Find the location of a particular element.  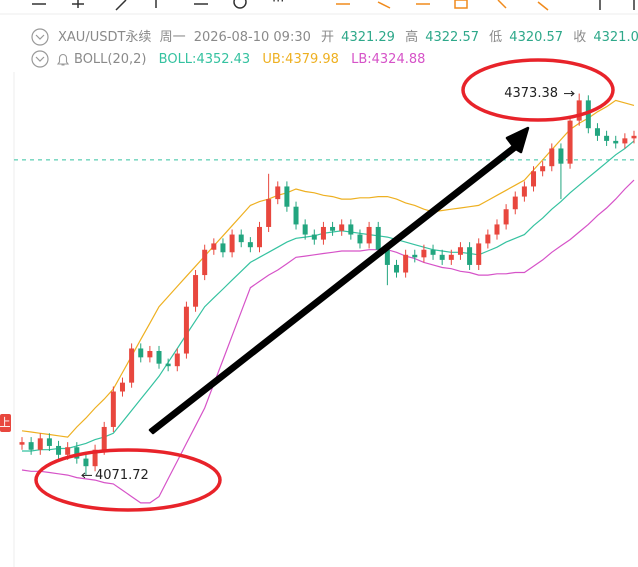

weekday: 周一 is located at coordinates (173, 37).